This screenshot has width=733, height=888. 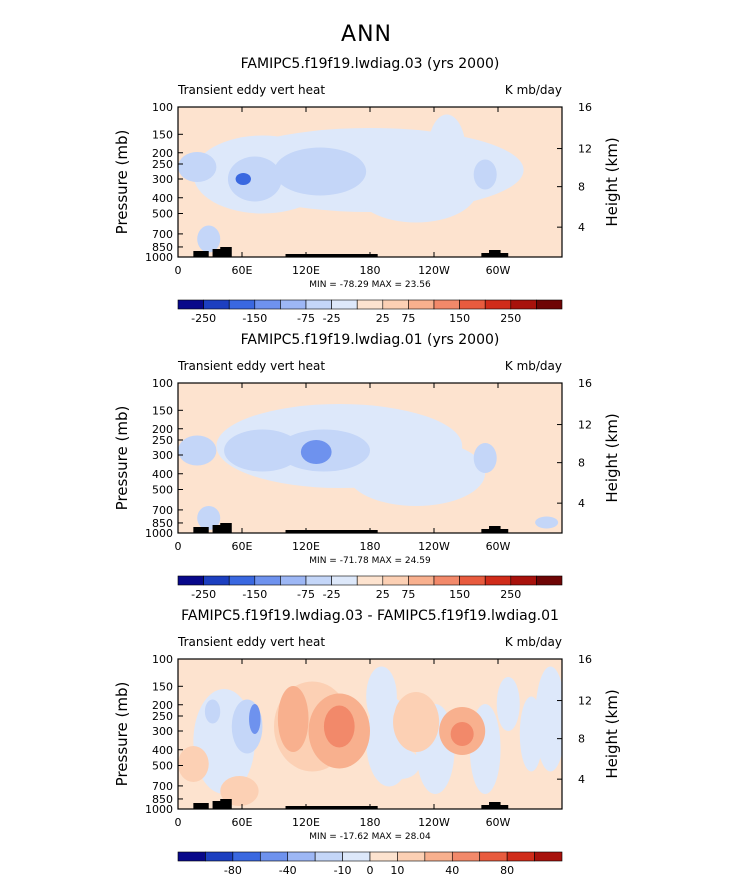 I want to click on colorbar-label: -80, so click(x=233, y=870).